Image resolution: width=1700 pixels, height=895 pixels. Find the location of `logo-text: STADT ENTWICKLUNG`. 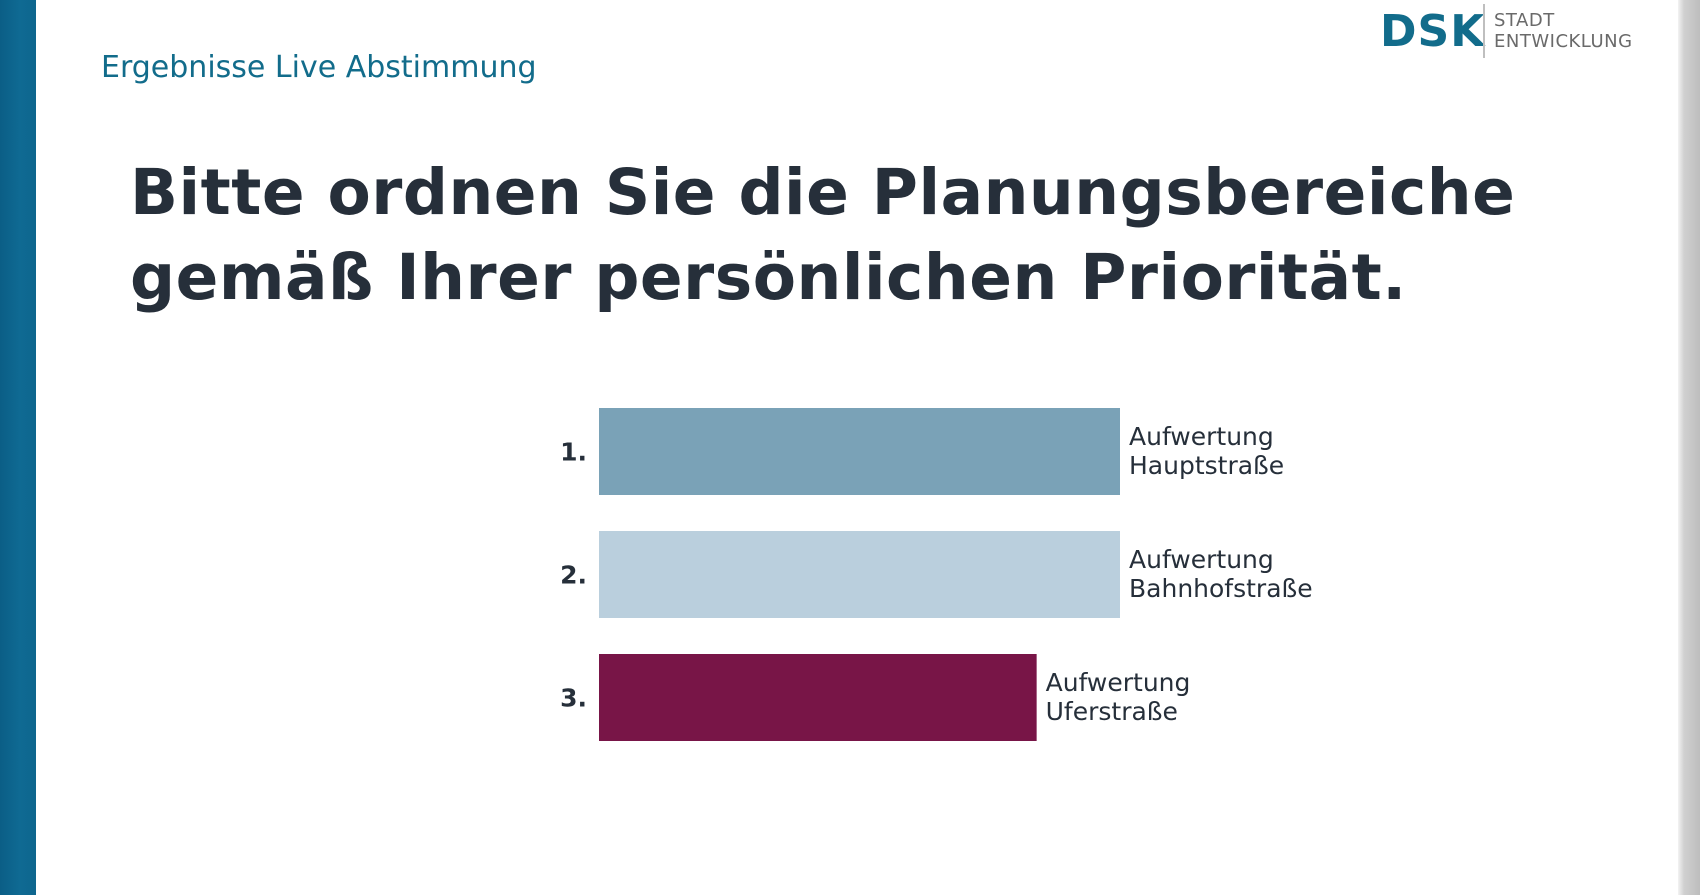

logo-text: STADT ENTWICKLUNG is located at coordinates (1563, 31).